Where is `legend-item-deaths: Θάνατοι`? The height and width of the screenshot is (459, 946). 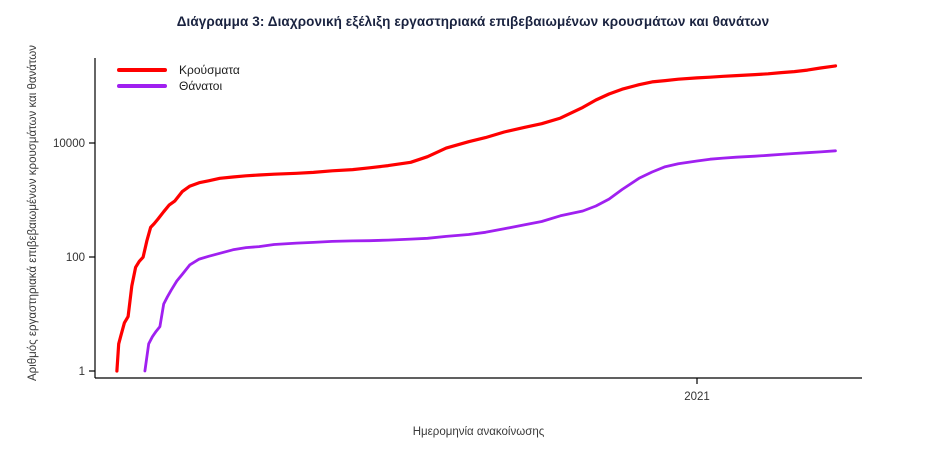 legend-item-deaths: Θάνατοι is located at coordinates (178, 86).